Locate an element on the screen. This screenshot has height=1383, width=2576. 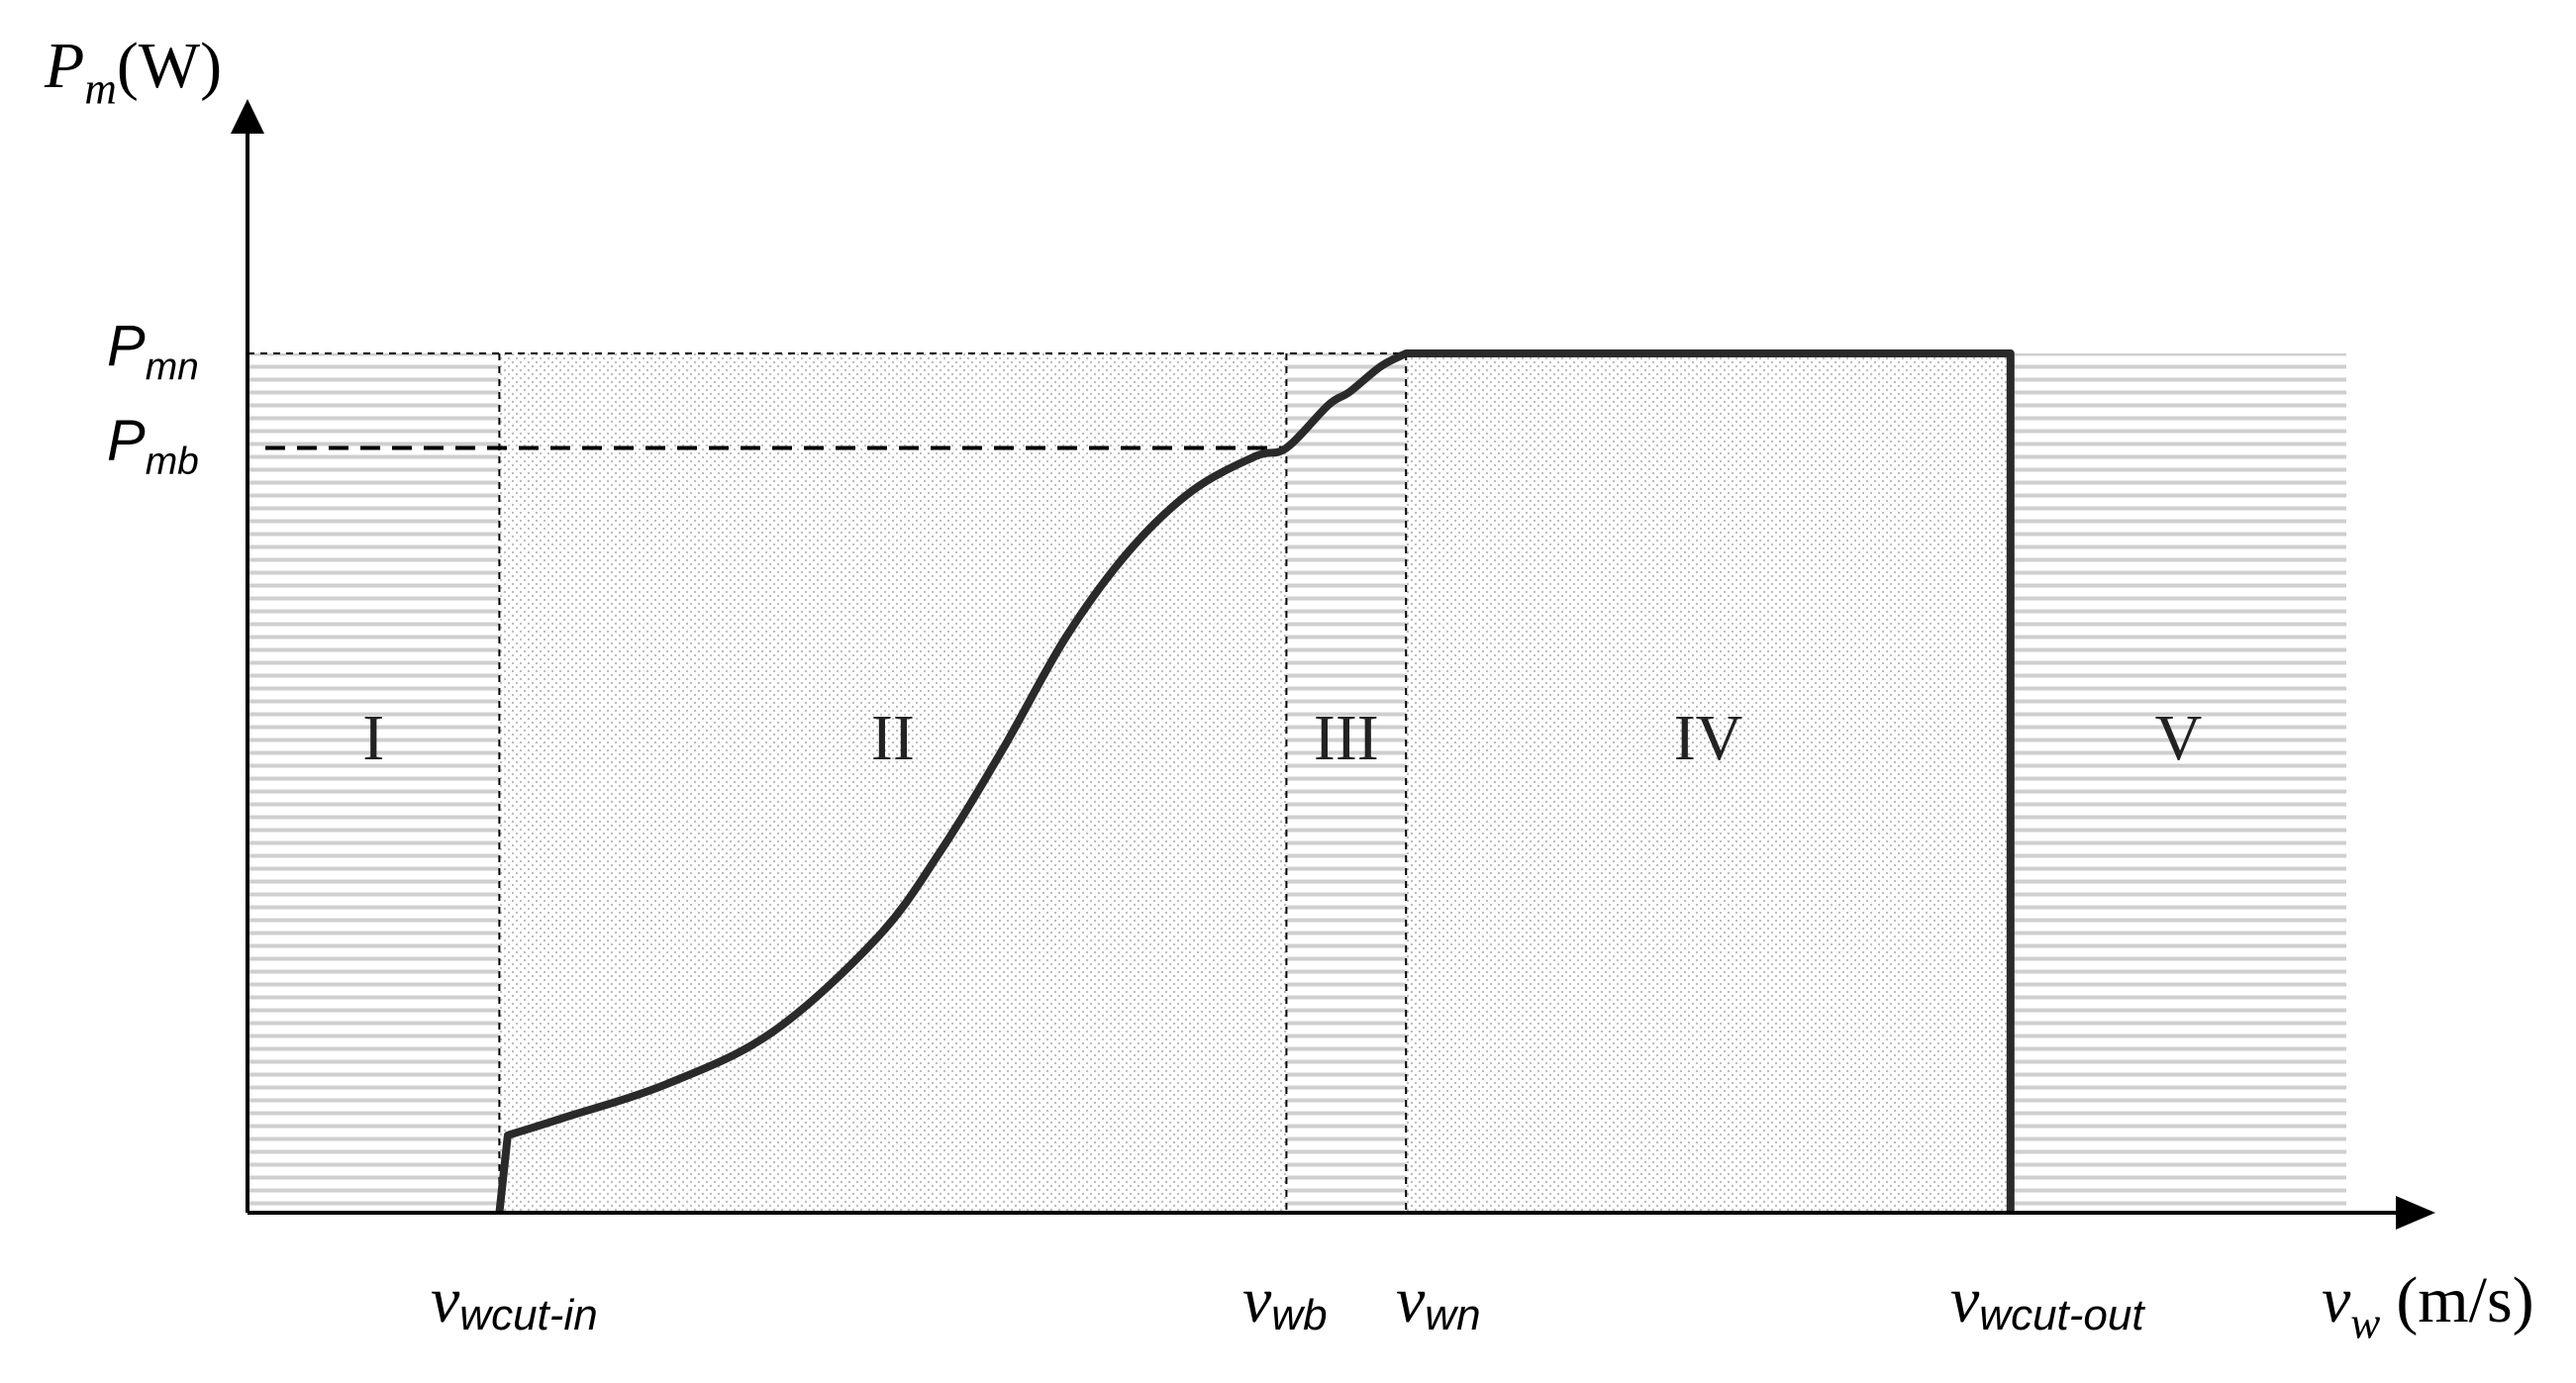
region-3-label: III is located at coordinates (1347, 738).